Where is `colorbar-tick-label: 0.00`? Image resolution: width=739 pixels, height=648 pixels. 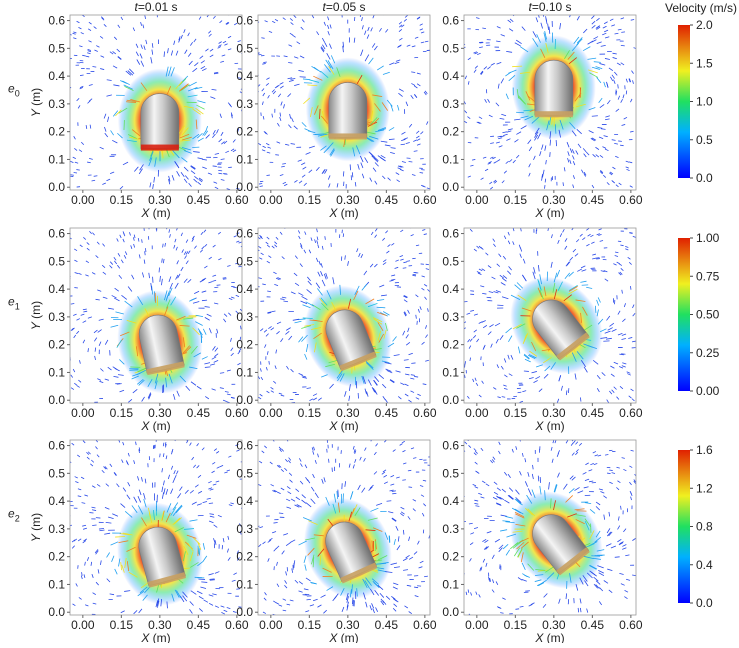 colorbar-tick-label: 0.00 is located at coordinates (708, 391).